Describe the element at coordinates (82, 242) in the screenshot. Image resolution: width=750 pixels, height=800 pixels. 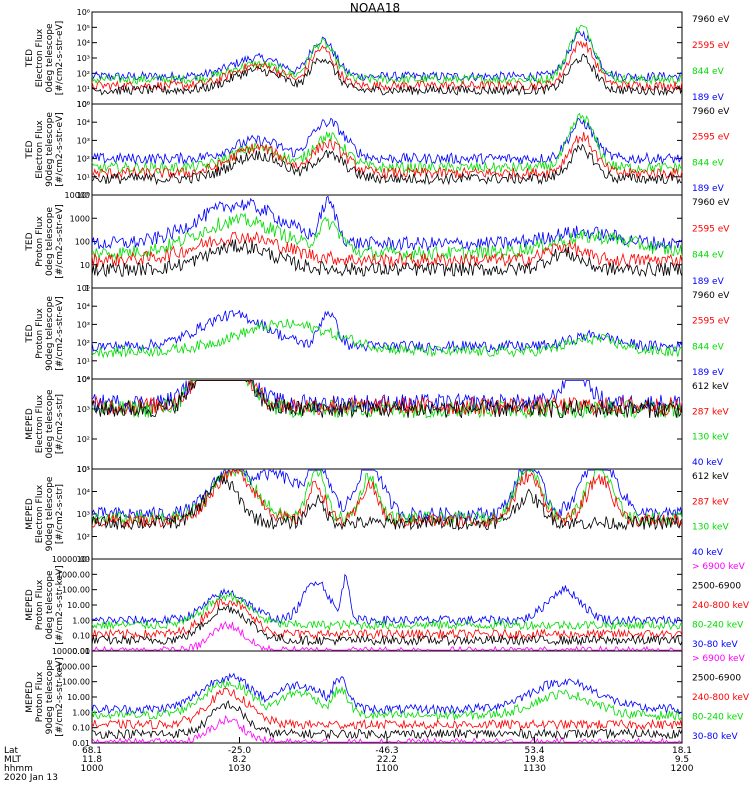
I see `y-tick-label: 100` at that location.